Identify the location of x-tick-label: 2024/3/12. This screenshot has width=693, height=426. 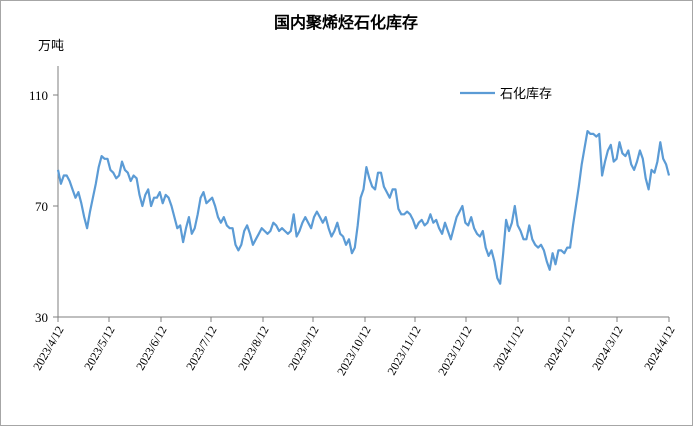
(607, 348).